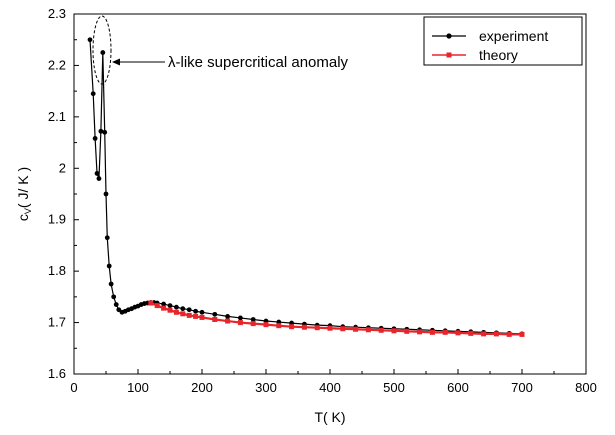 This screenshot has width=615, height=435. What do you see at coordinates (57, 270) in the screenshot?
I see `y-tick-label: 1.8` at bounding box center [57, 270].